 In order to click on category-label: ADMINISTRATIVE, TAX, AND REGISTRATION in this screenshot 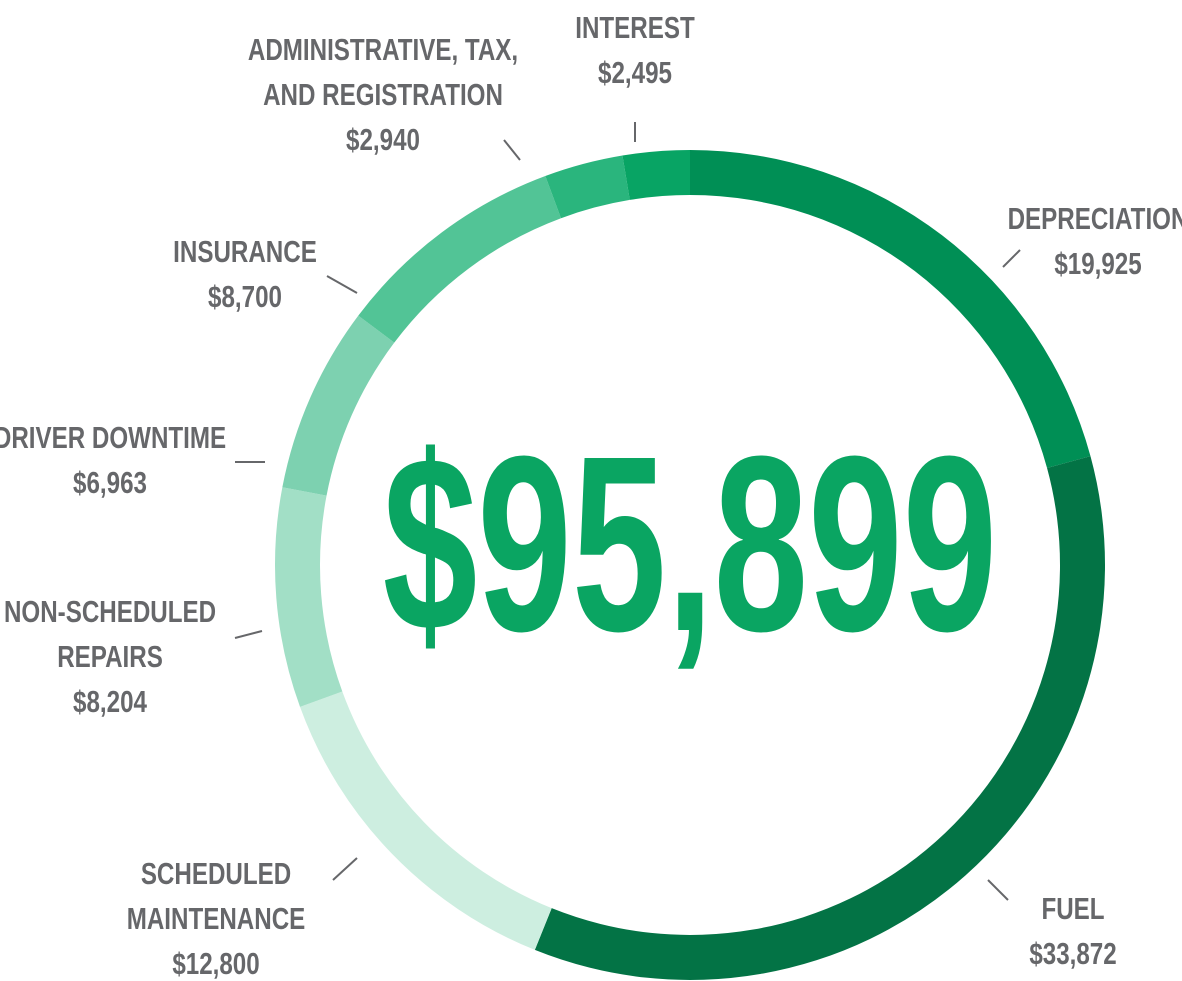, I will do `click(383, 72)`.